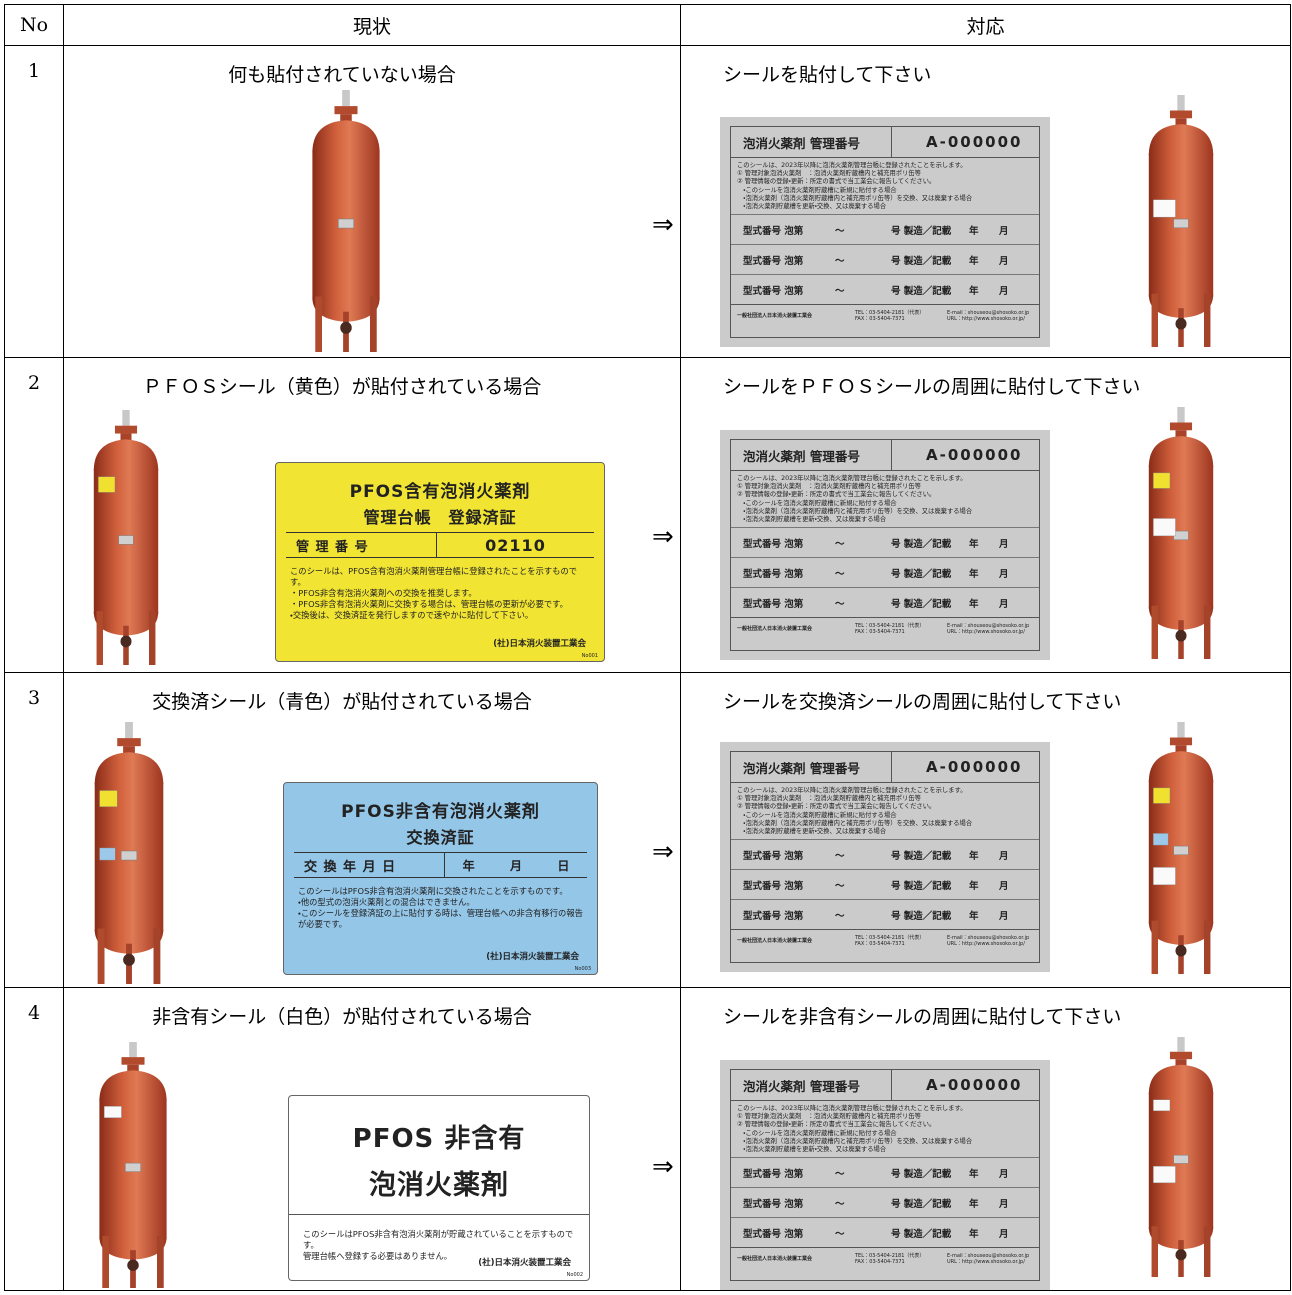  Describe the element at coordinates (901, 941) in the screenshot. I see `footer-contact: TEL：03-5404-2181（代表） FAX：03-5404-7371` at that location.